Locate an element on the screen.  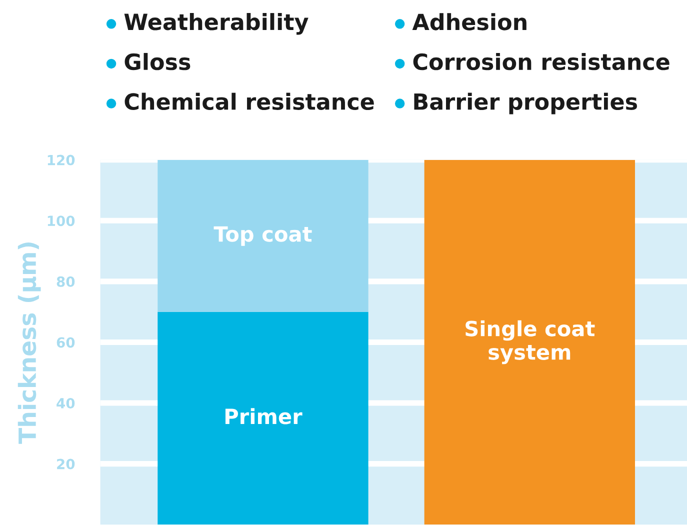
series-label: Primer is located at coordinates (263, 416).